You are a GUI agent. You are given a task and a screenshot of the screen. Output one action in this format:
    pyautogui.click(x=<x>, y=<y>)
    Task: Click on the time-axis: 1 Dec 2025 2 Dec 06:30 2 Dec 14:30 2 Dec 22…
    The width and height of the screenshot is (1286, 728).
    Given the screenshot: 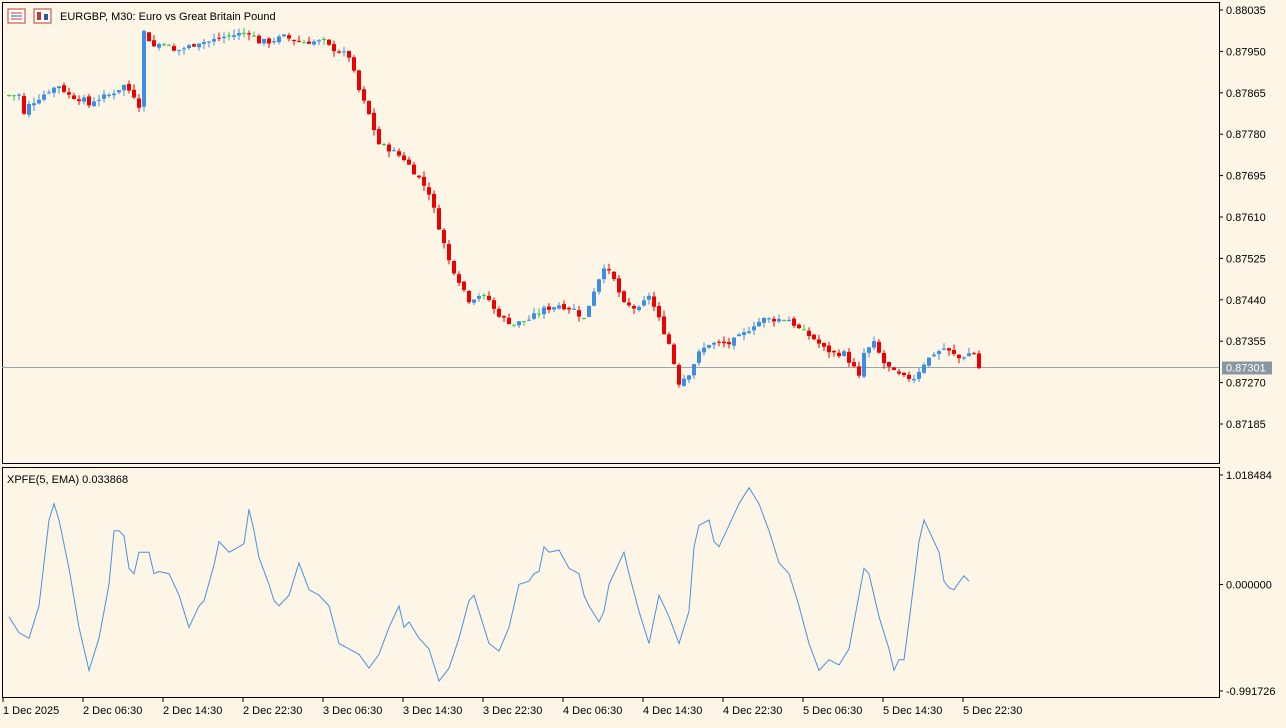 What is the action you would take?
    pyautogui.click(x=512, y=707)
    